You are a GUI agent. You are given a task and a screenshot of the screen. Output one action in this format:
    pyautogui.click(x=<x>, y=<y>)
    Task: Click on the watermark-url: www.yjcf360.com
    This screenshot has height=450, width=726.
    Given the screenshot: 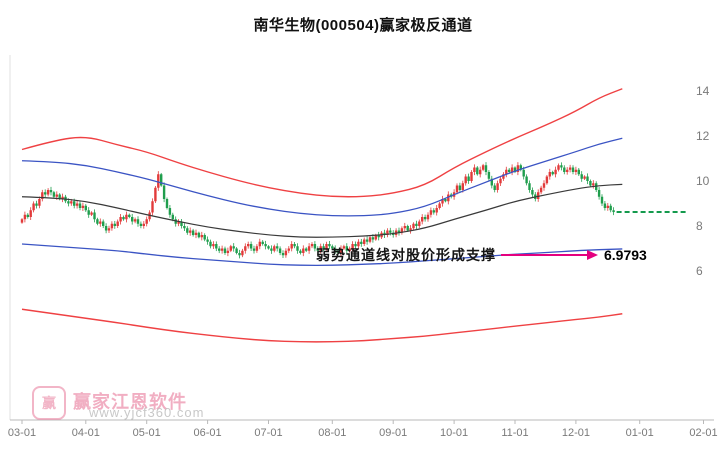 What is the action you would take?
    pyautogui.click(x=147, y=412)
    